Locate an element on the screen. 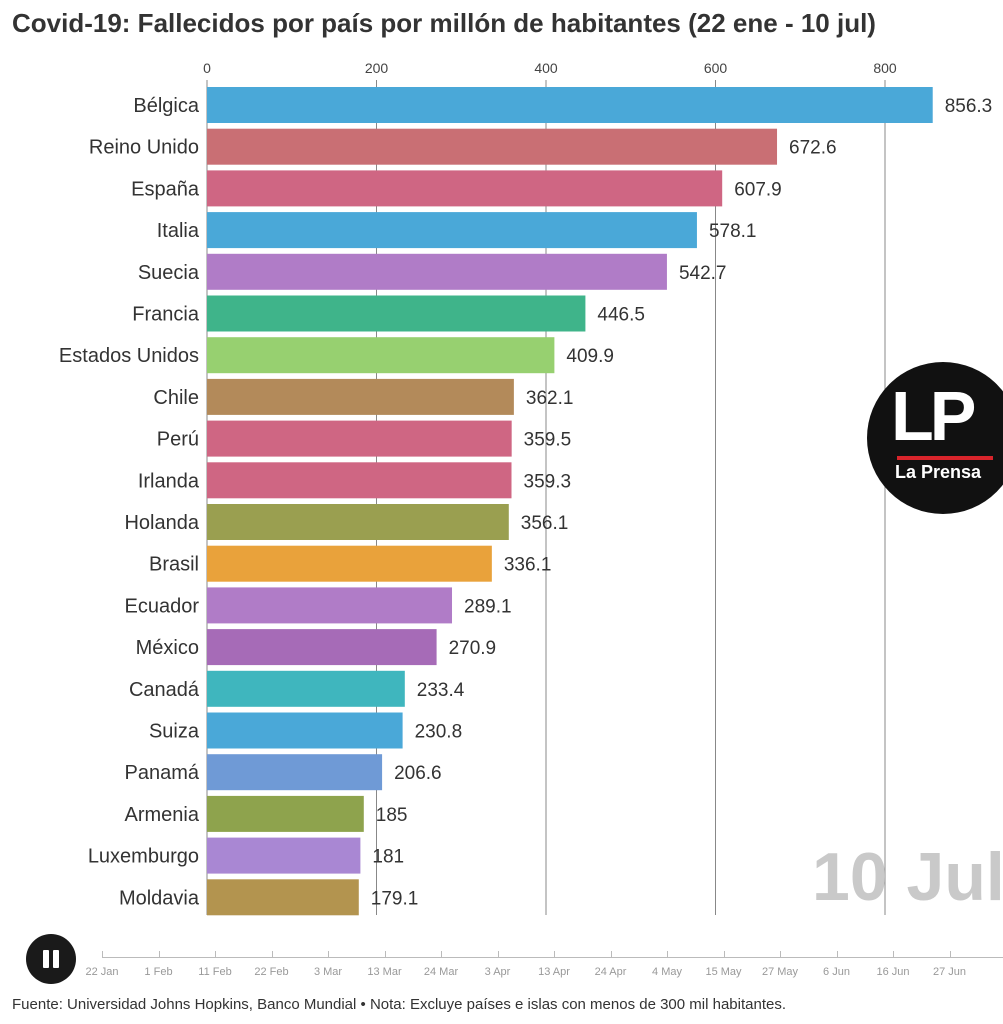 This screenshot has height=1024, width=1003. category-label: Estados Unidos is located at coordinates (129, 356).